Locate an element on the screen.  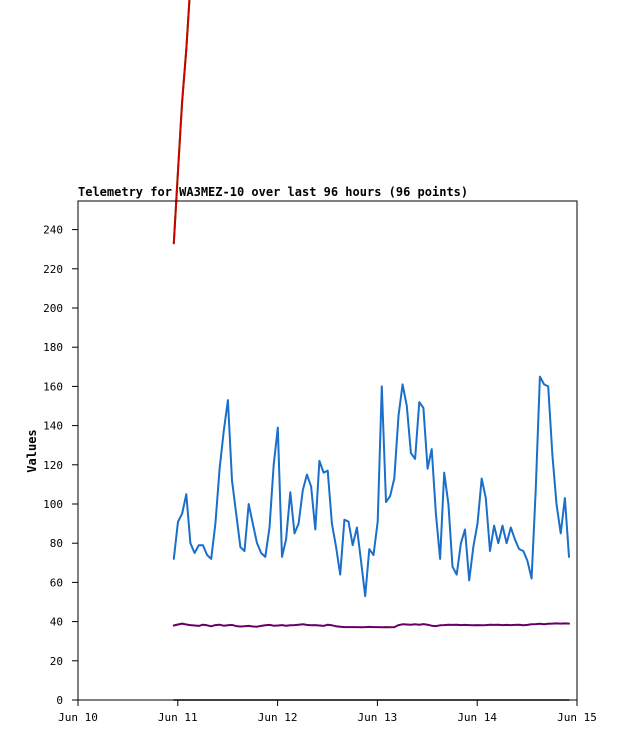
x-tick-label: Jun 12 is located at coordinates (278, 717).